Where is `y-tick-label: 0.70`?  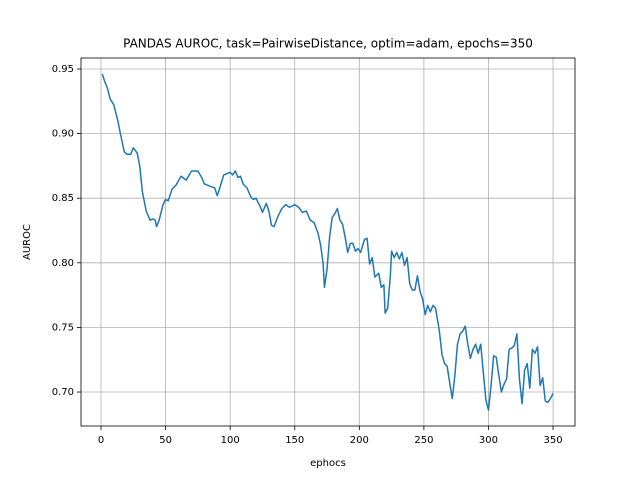 y-tick-label: 0.70 is located at coordinates (63, 392).